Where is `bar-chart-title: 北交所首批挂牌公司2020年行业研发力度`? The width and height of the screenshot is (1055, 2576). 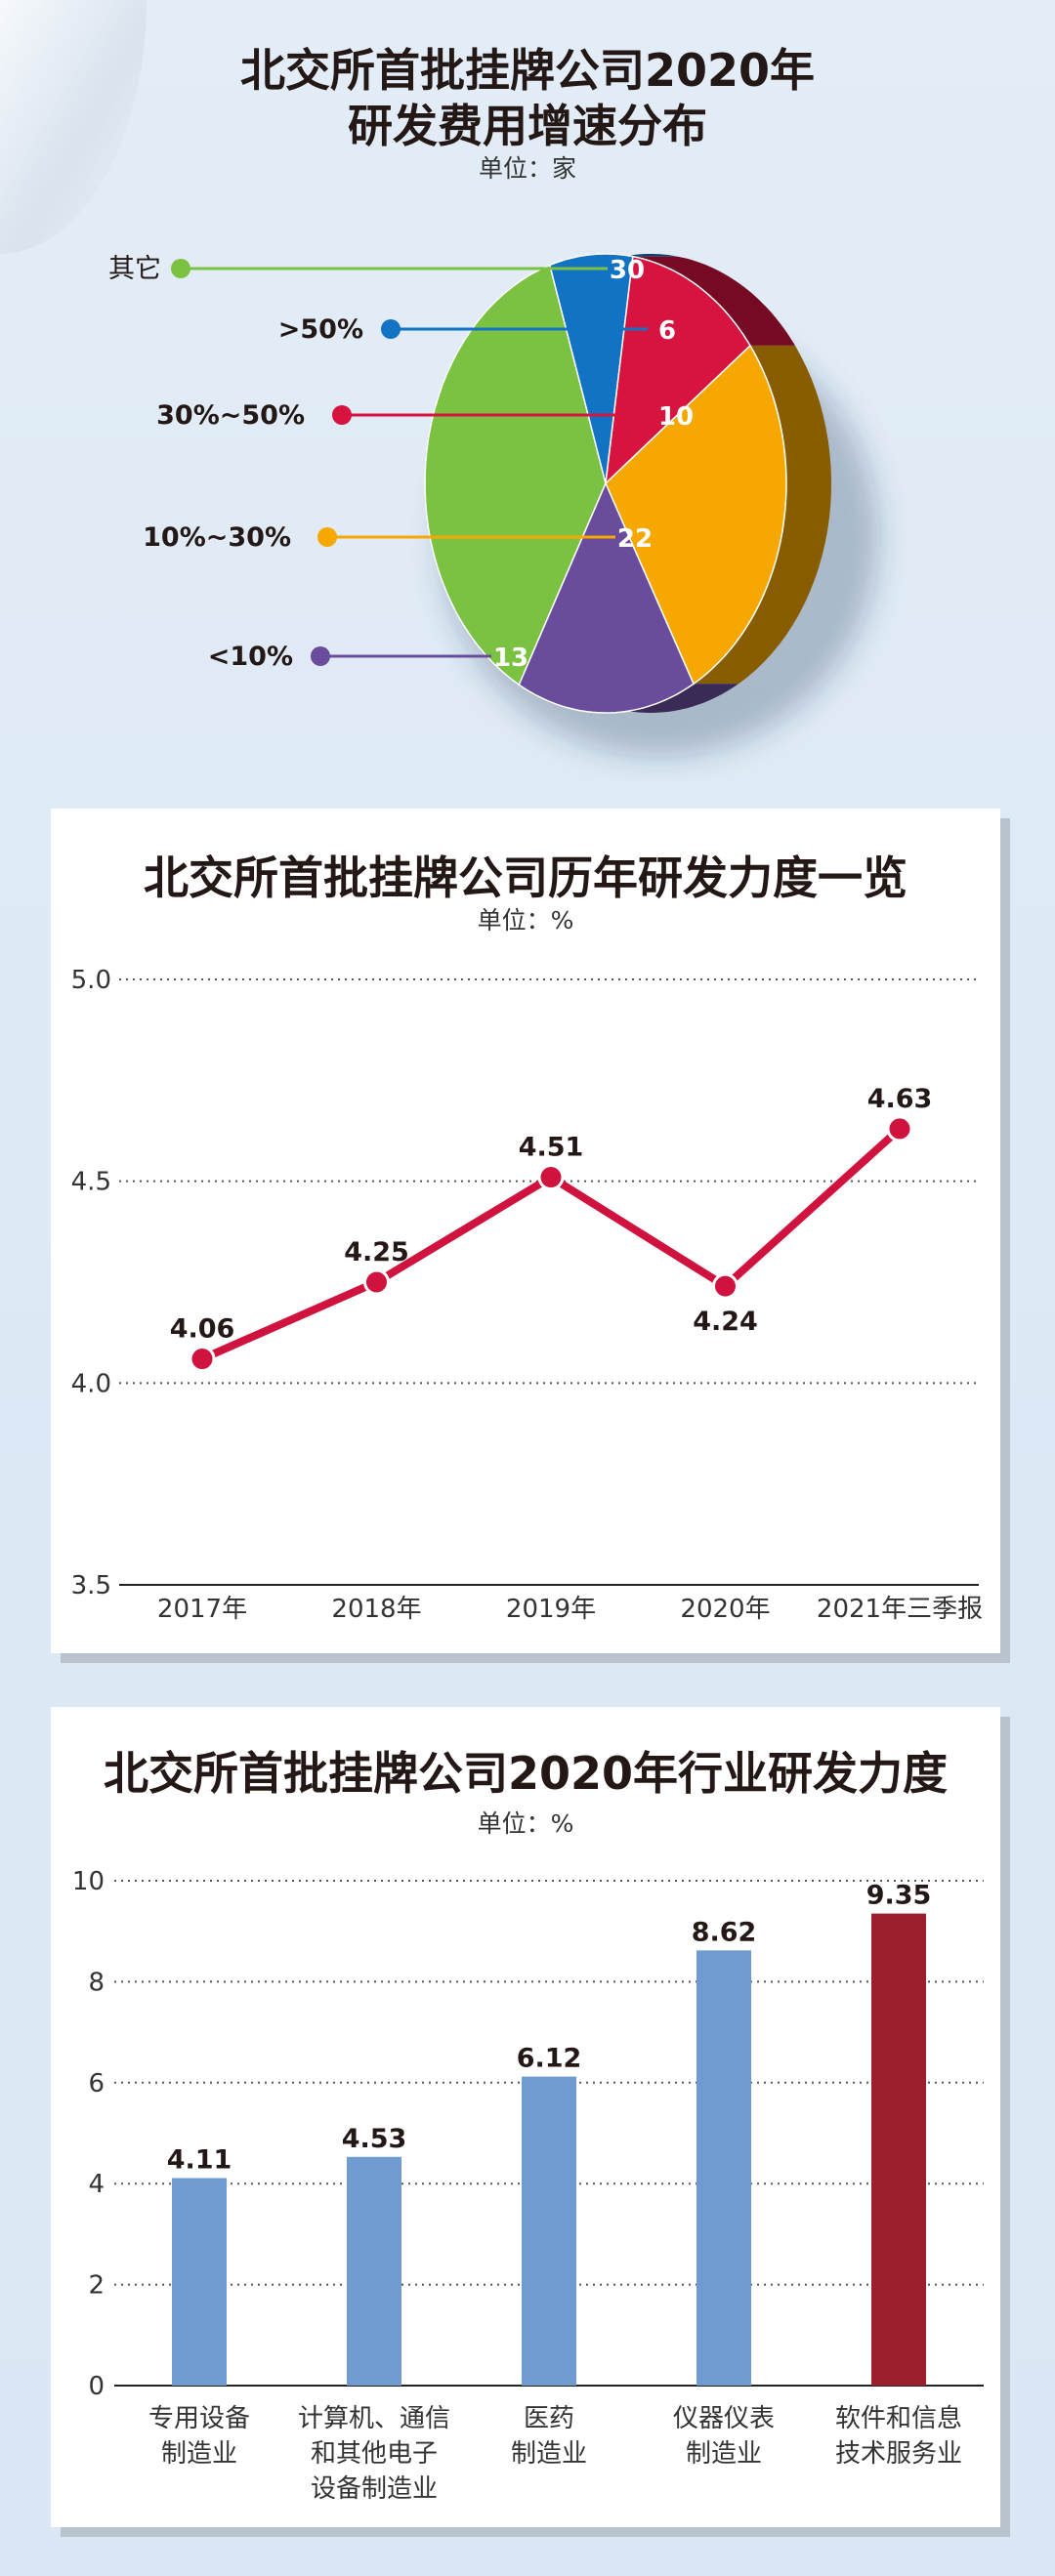
bar-chart-title: 北交所首批挂牌公司2020年行业研发力度 is located at coordinates (526, 1773).